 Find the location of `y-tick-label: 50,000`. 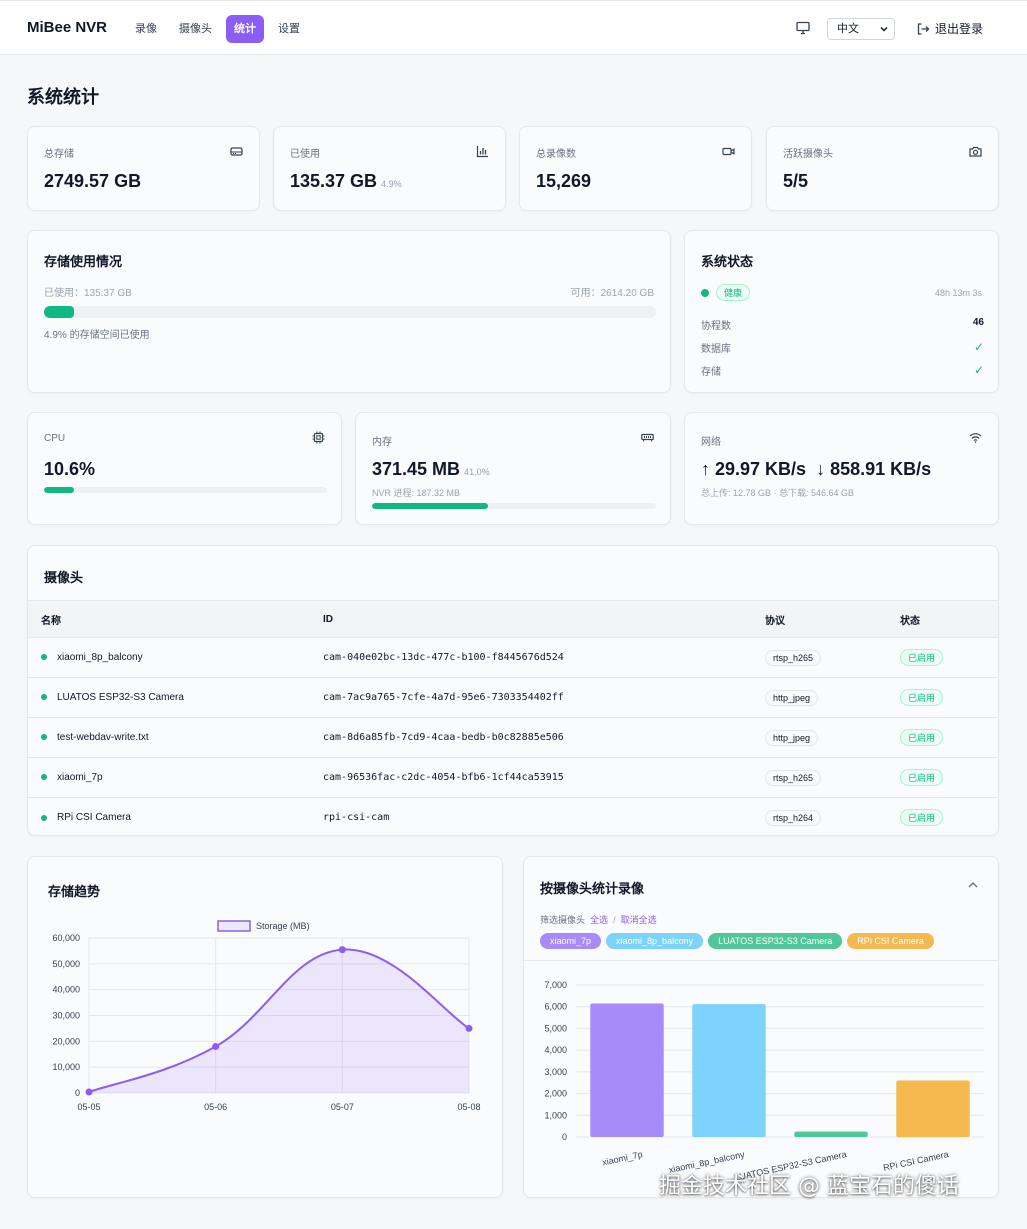

y-tick-label: 50,000 is located at coordinates (66, 964).